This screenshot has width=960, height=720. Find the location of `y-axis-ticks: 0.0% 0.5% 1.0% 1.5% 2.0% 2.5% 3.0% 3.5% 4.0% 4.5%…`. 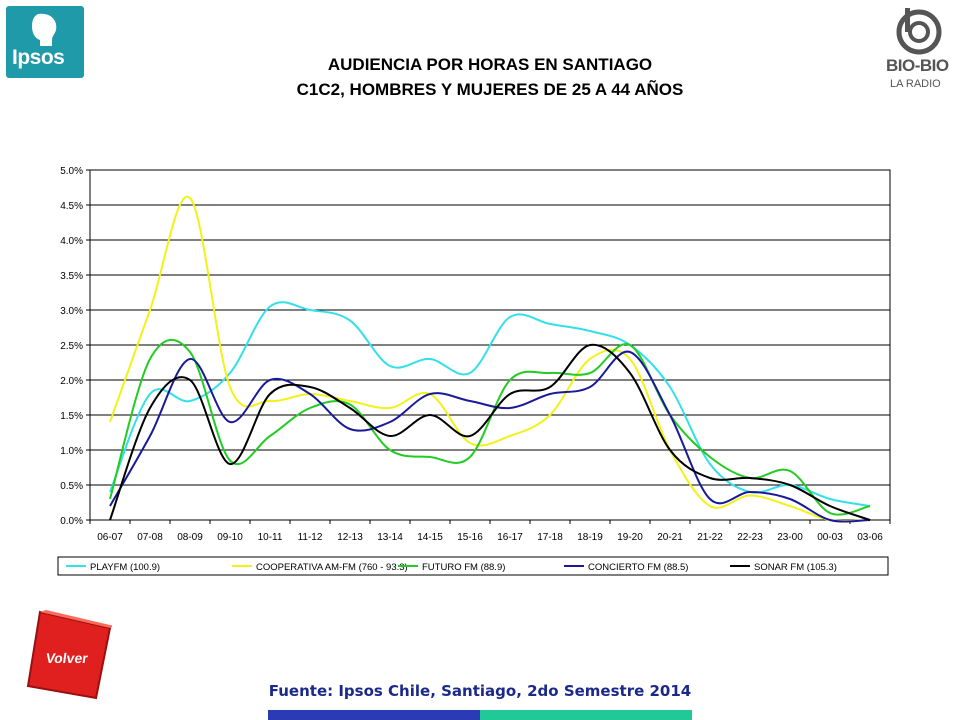

y-axis-ticks: 0.0% 0.5% 1.0% 1.5% 2.0% 2.5% 3.0% 3.5% 4.0% 4.5%… is located at coordinates (75, 346).